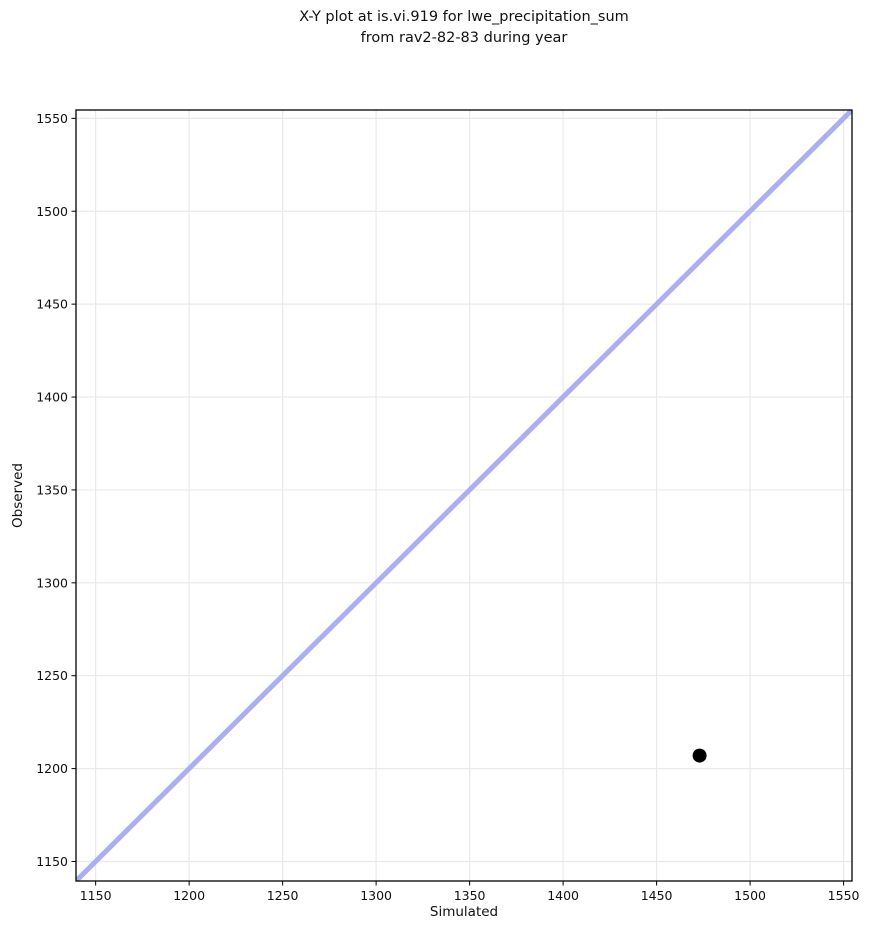  I want to click on y-tick-label: 1550, so click(52, 118).